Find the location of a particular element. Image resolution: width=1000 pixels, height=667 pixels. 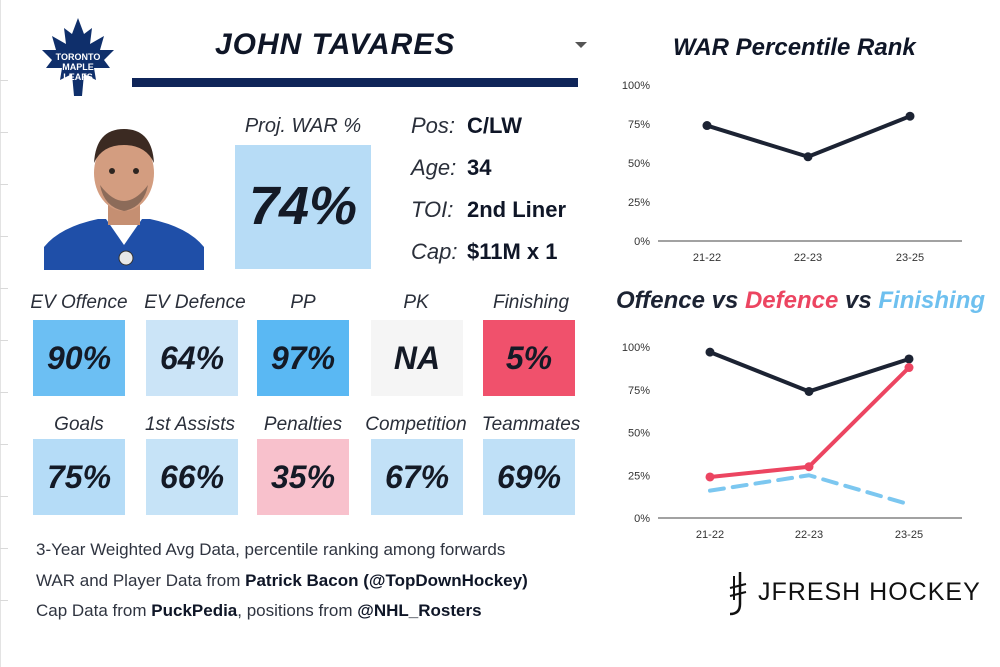

tile-value: 67% is located at coordinates (417, 477).